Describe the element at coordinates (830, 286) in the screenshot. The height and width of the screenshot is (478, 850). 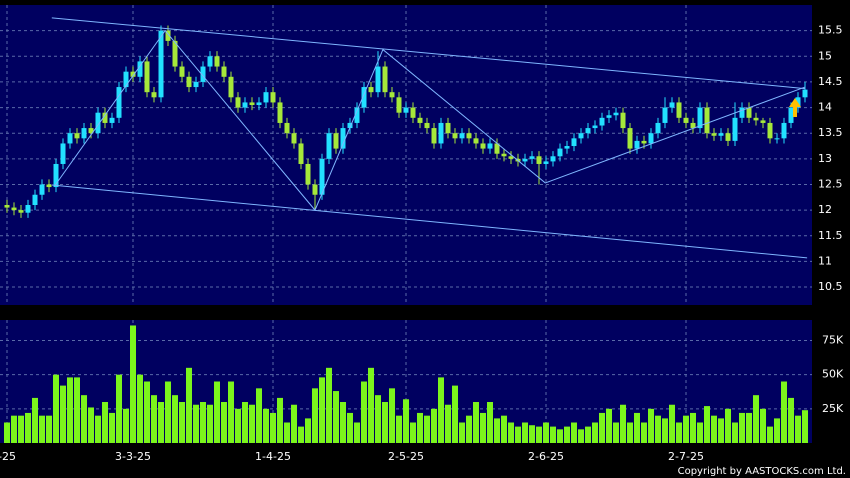
I see `y-tick-label: 10.5` at that location.